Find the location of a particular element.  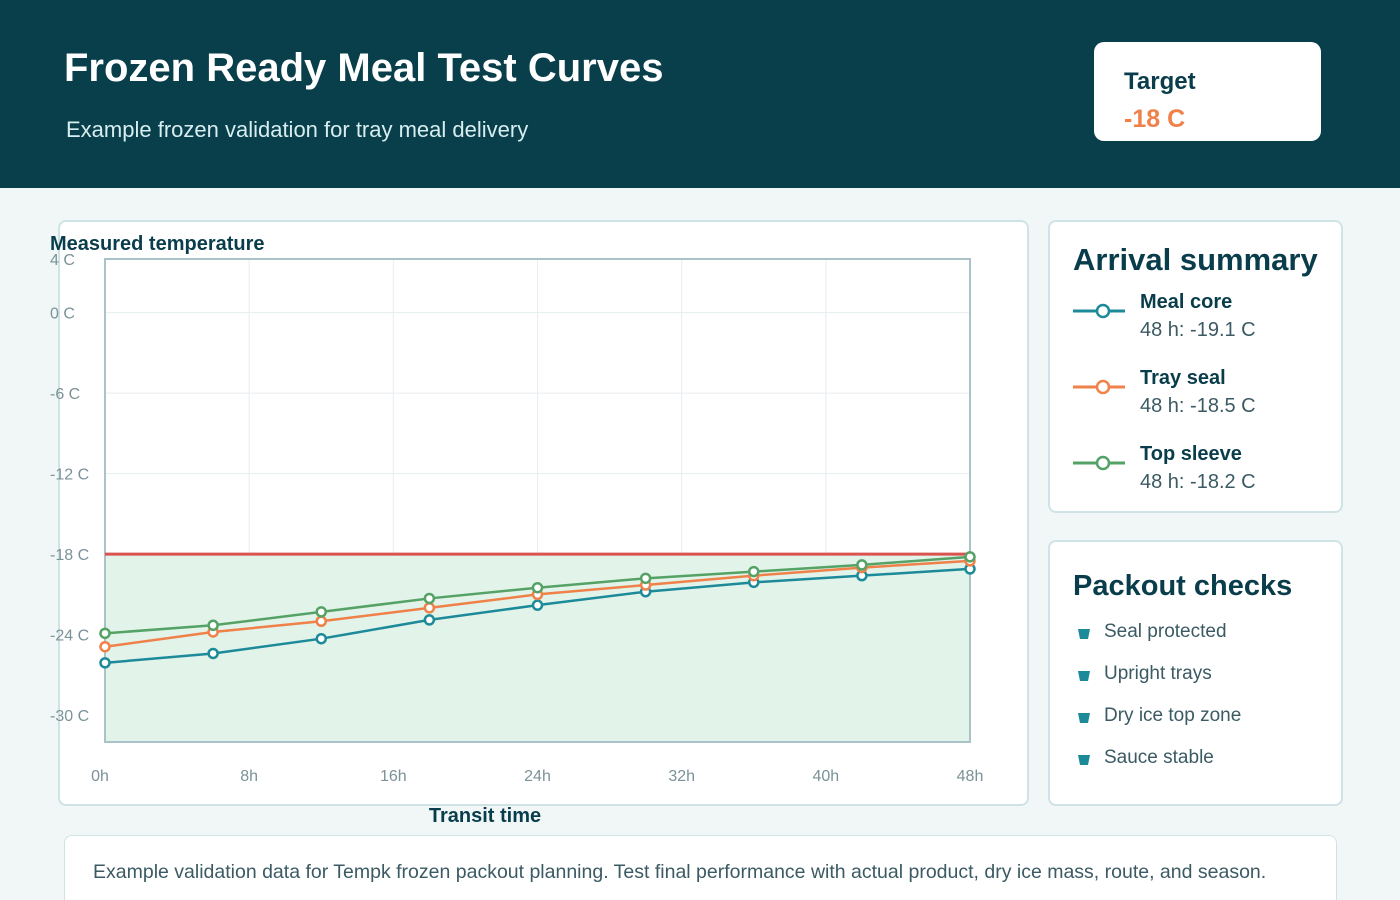

x-tick-label: 32h is located at coordinates (681, 776).